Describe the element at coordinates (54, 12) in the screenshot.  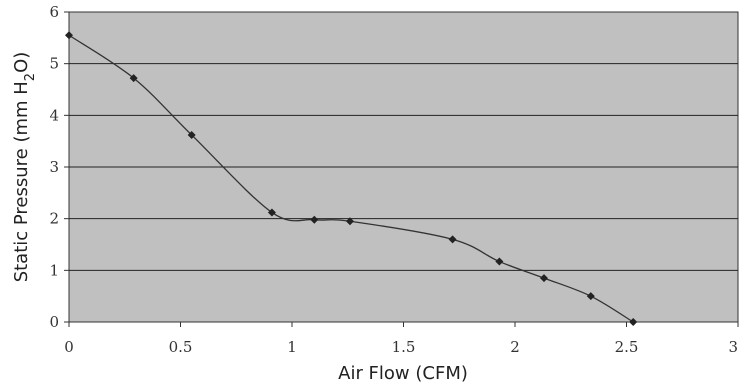
I see `y-tick-label-6: 6` at that location.